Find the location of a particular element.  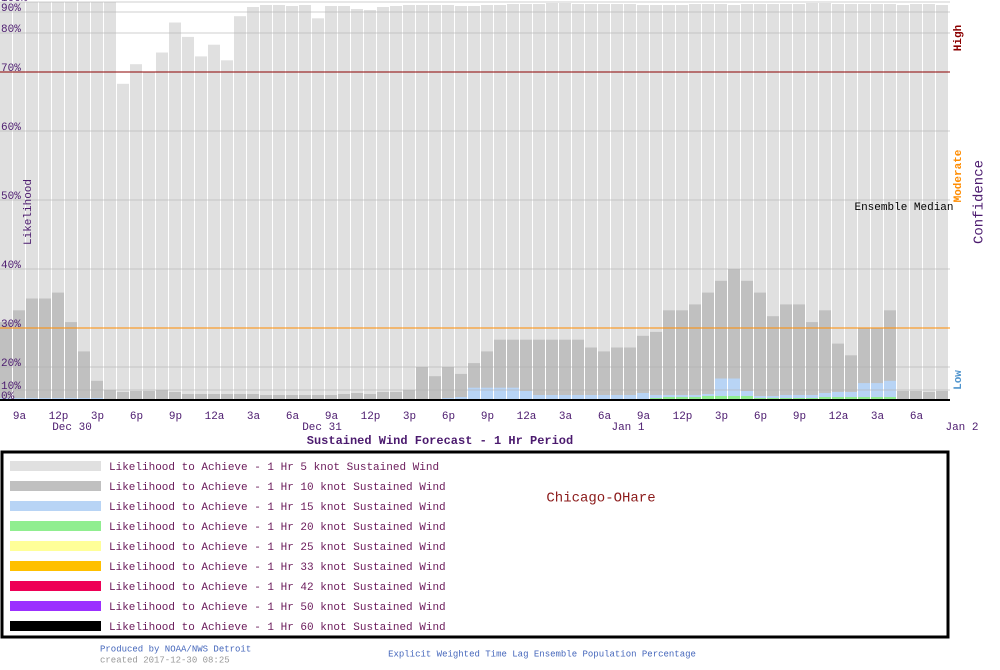

x-tick-label: 3p is located at coordinates (721, 417).